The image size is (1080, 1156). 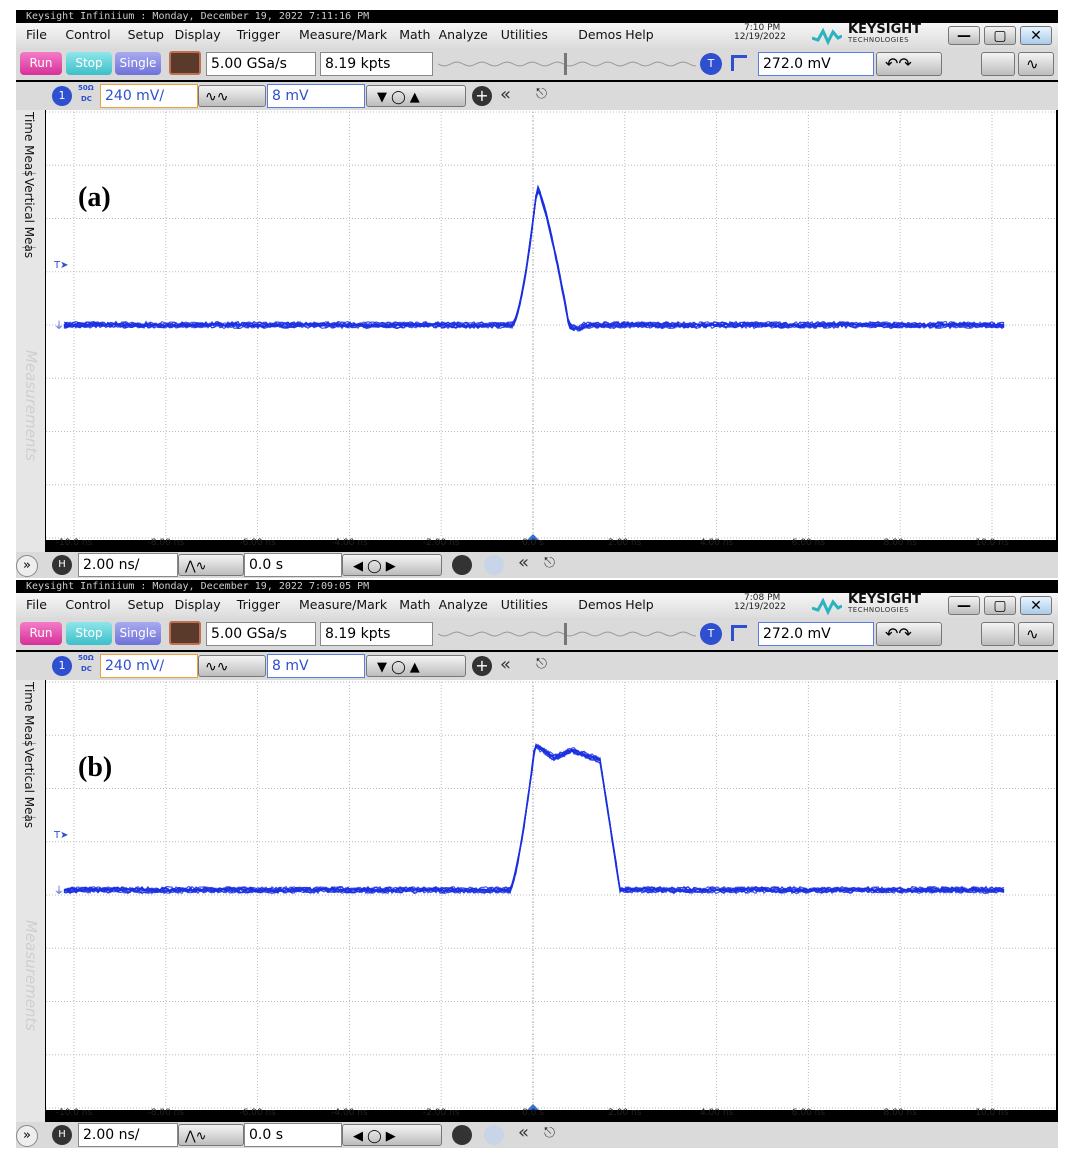 What do you see at coordinates (884, 29) in the screenshot?
I see `brand-name: KEYSIGHT` at bounding box center [884, 29].